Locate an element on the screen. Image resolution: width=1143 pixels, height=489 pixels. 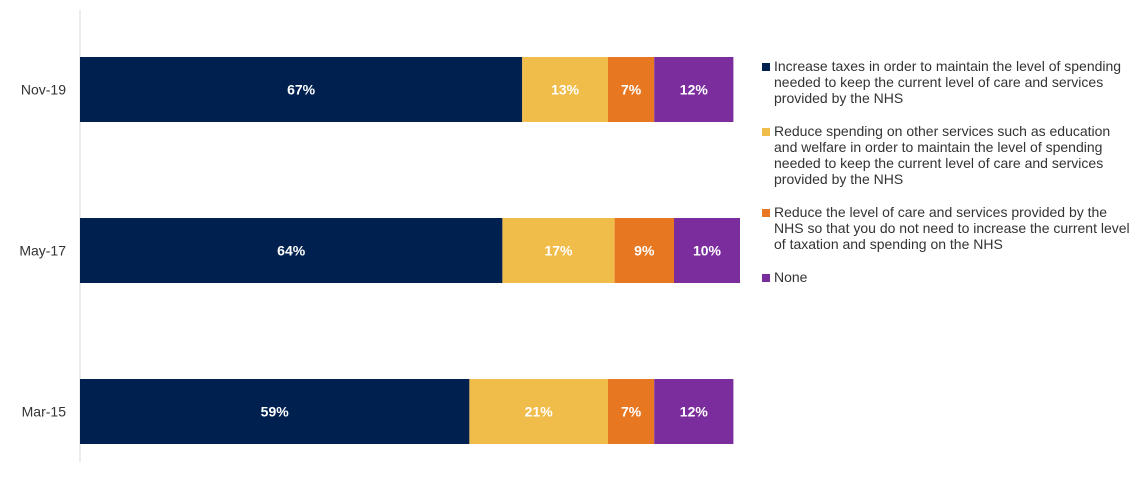
legend-item: None is located at coordinates (949, 277).